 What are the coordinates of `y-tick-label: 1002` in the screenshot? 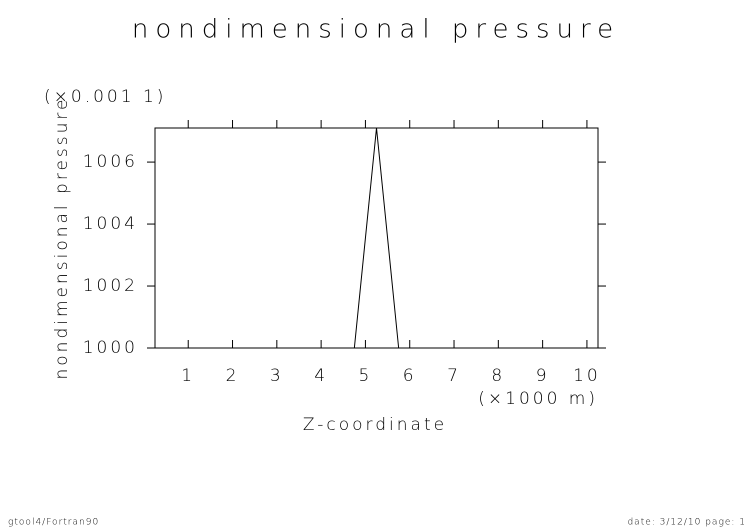 It's located at (110, 286).